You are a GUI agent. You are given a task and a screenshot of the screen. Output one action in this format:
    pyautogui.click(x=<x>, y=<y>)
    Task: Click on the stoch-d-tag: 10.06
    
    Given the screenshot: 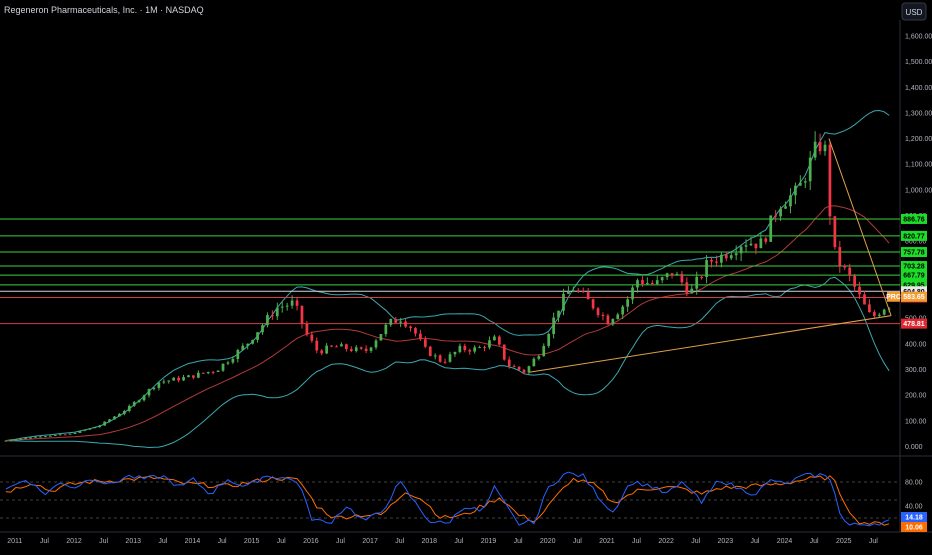 What is the action you would take?
    pyautogui.click(x=914, y=527)
    